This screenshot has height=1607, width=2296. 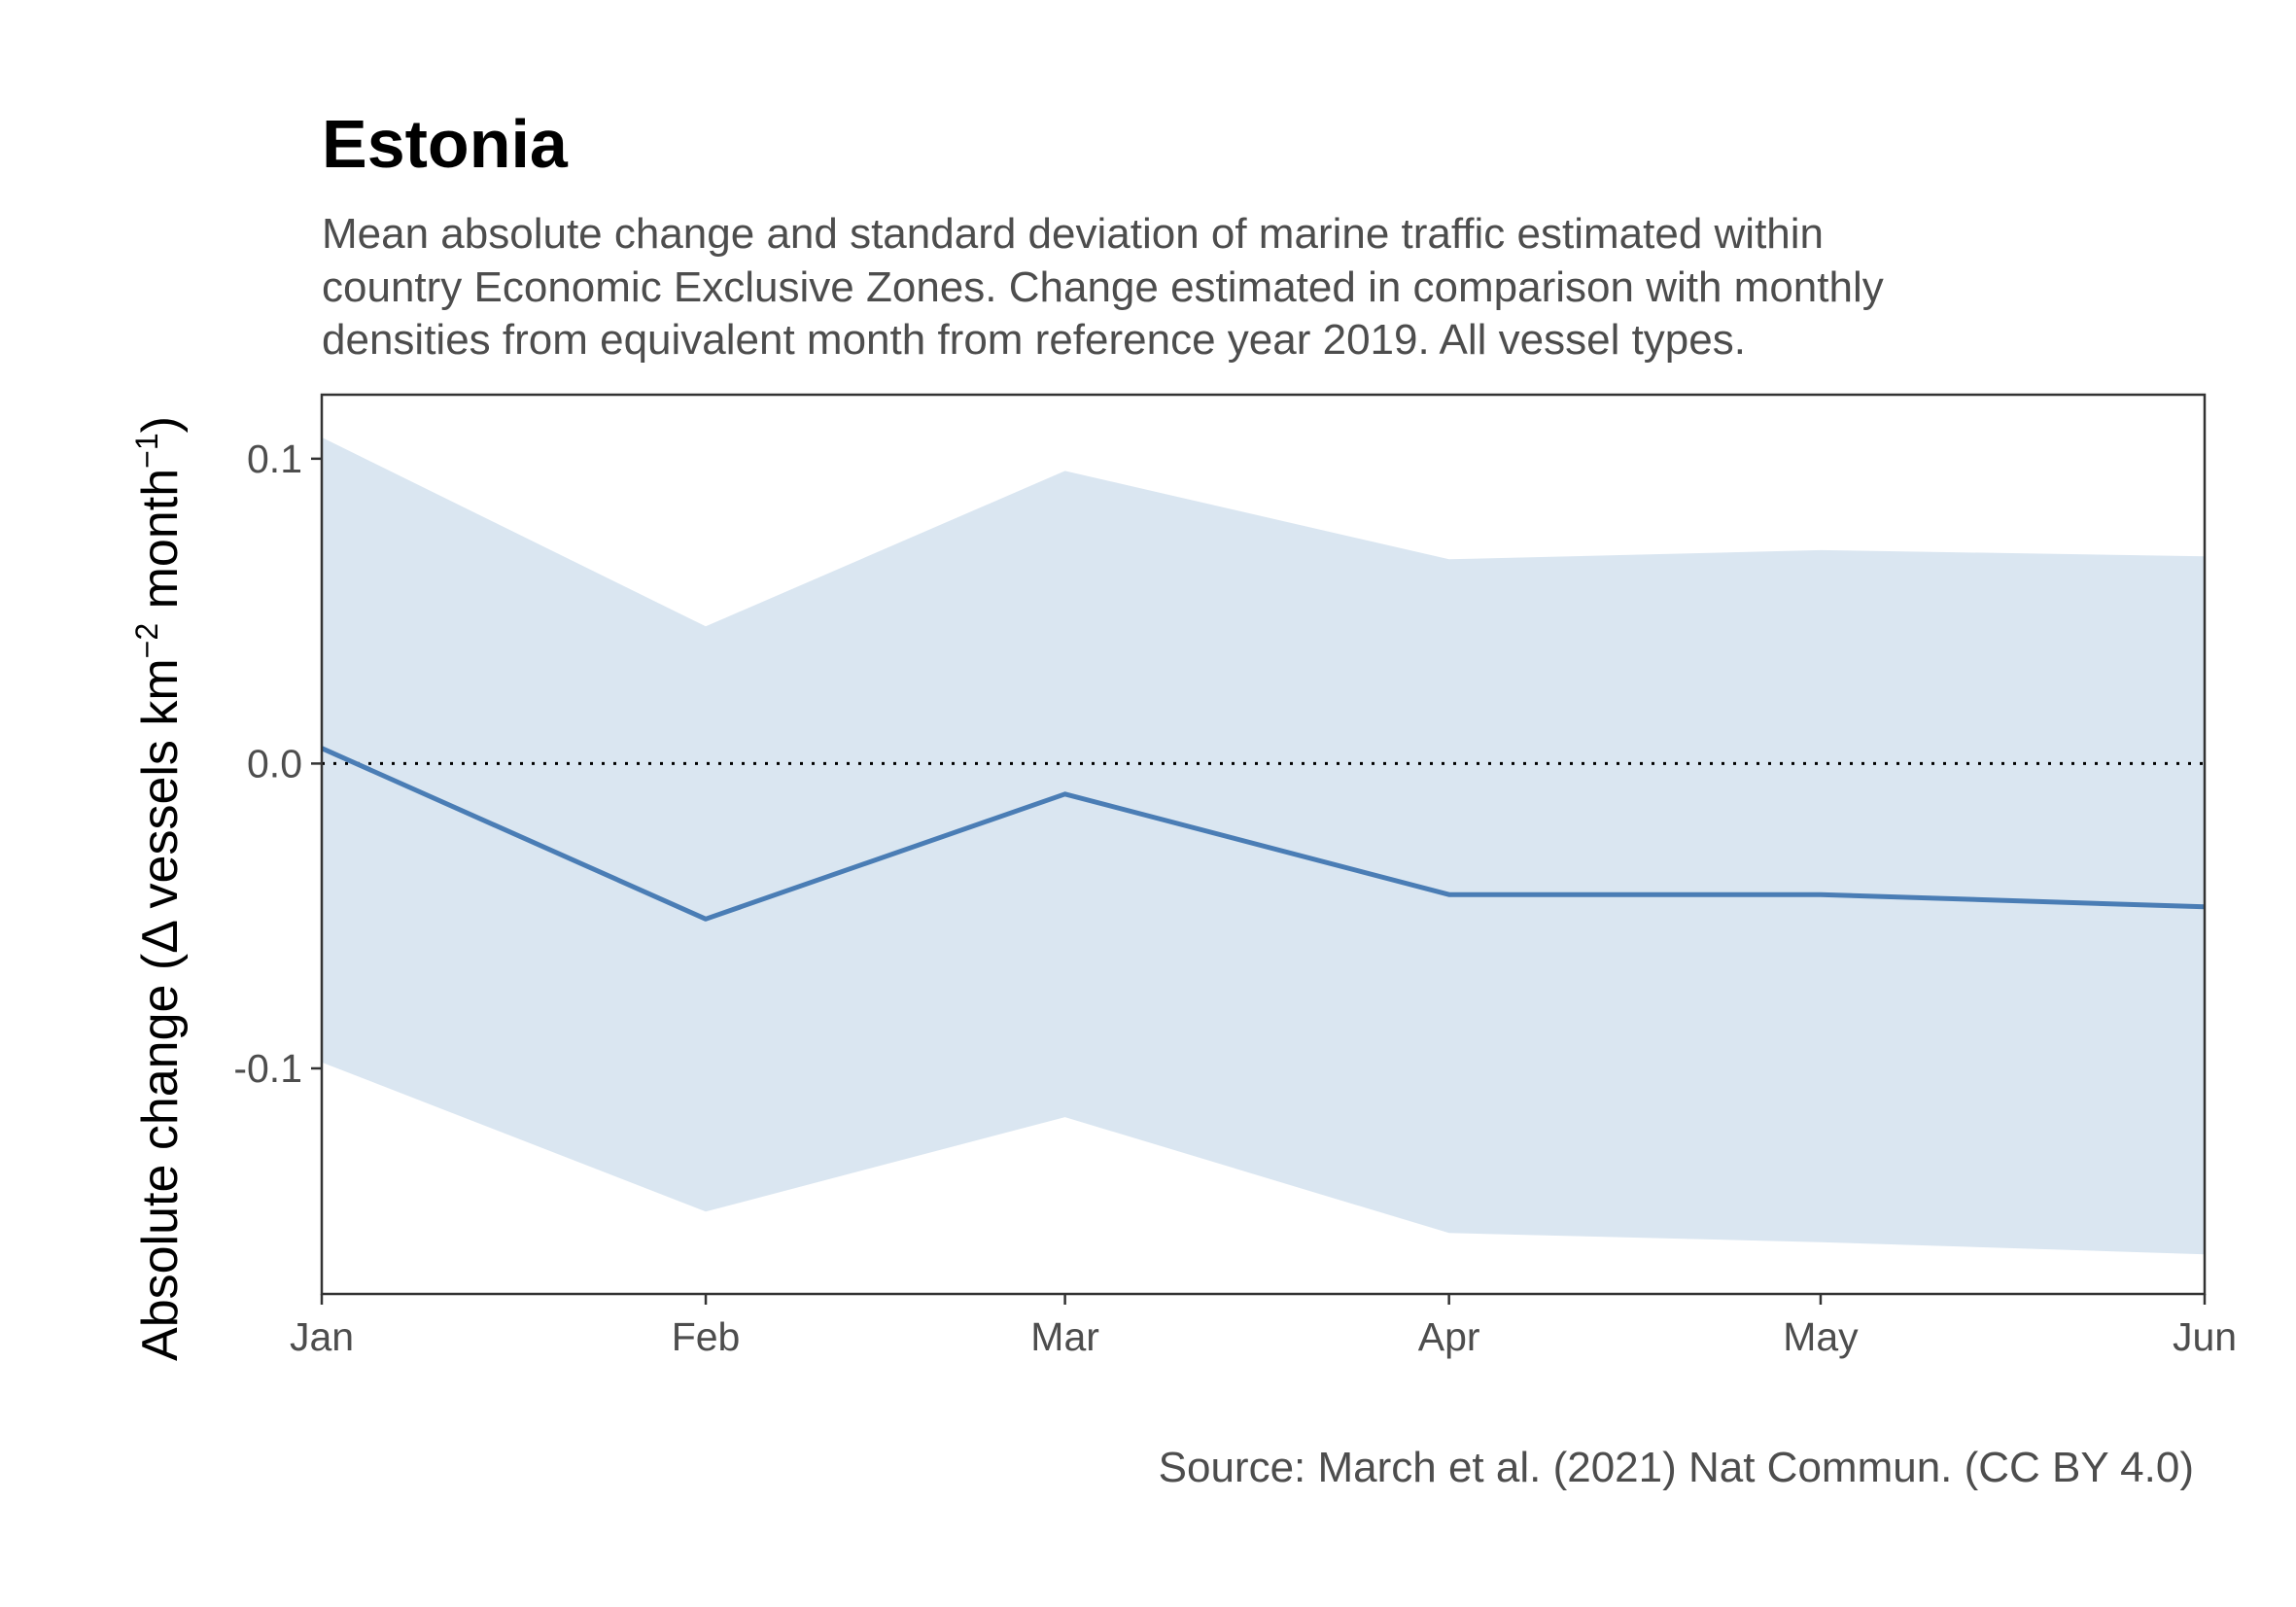 I want to click on x-tick-label: Jan, so click(x=322, y=1336).